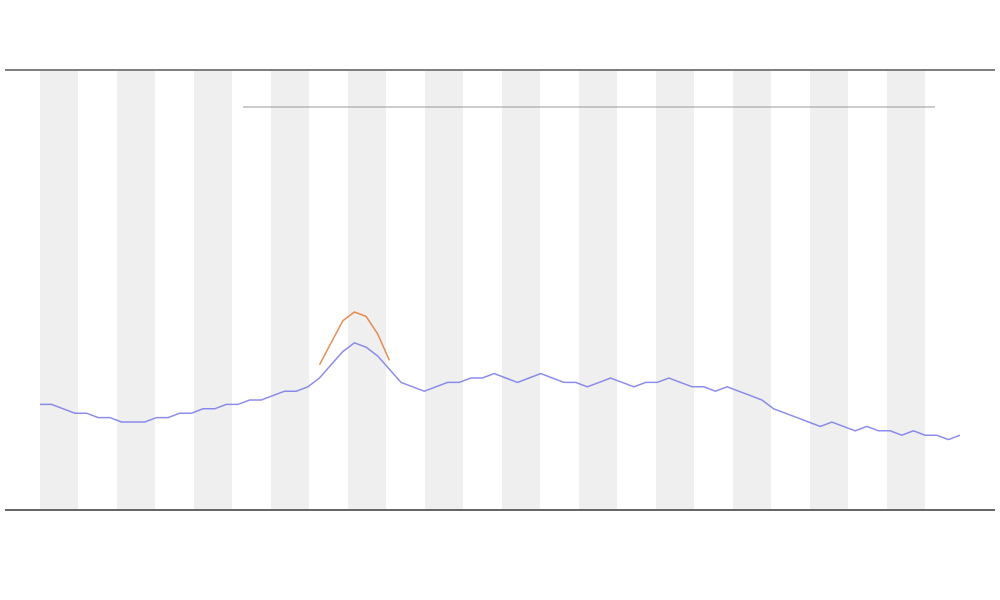 This screenshot has height=600, width=1000. Describe the element at coordinates (354, 338) in the screenshot. I see `series-line` at that location.